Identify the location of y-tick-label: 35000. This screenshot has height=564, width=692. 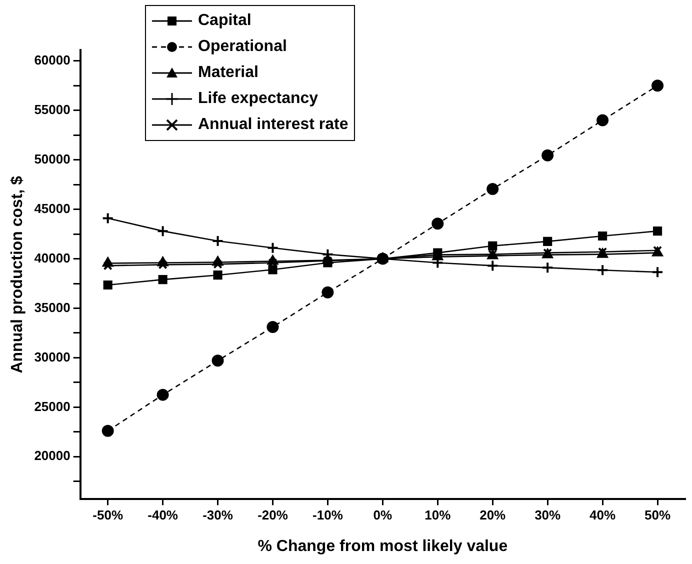
(52, 307).